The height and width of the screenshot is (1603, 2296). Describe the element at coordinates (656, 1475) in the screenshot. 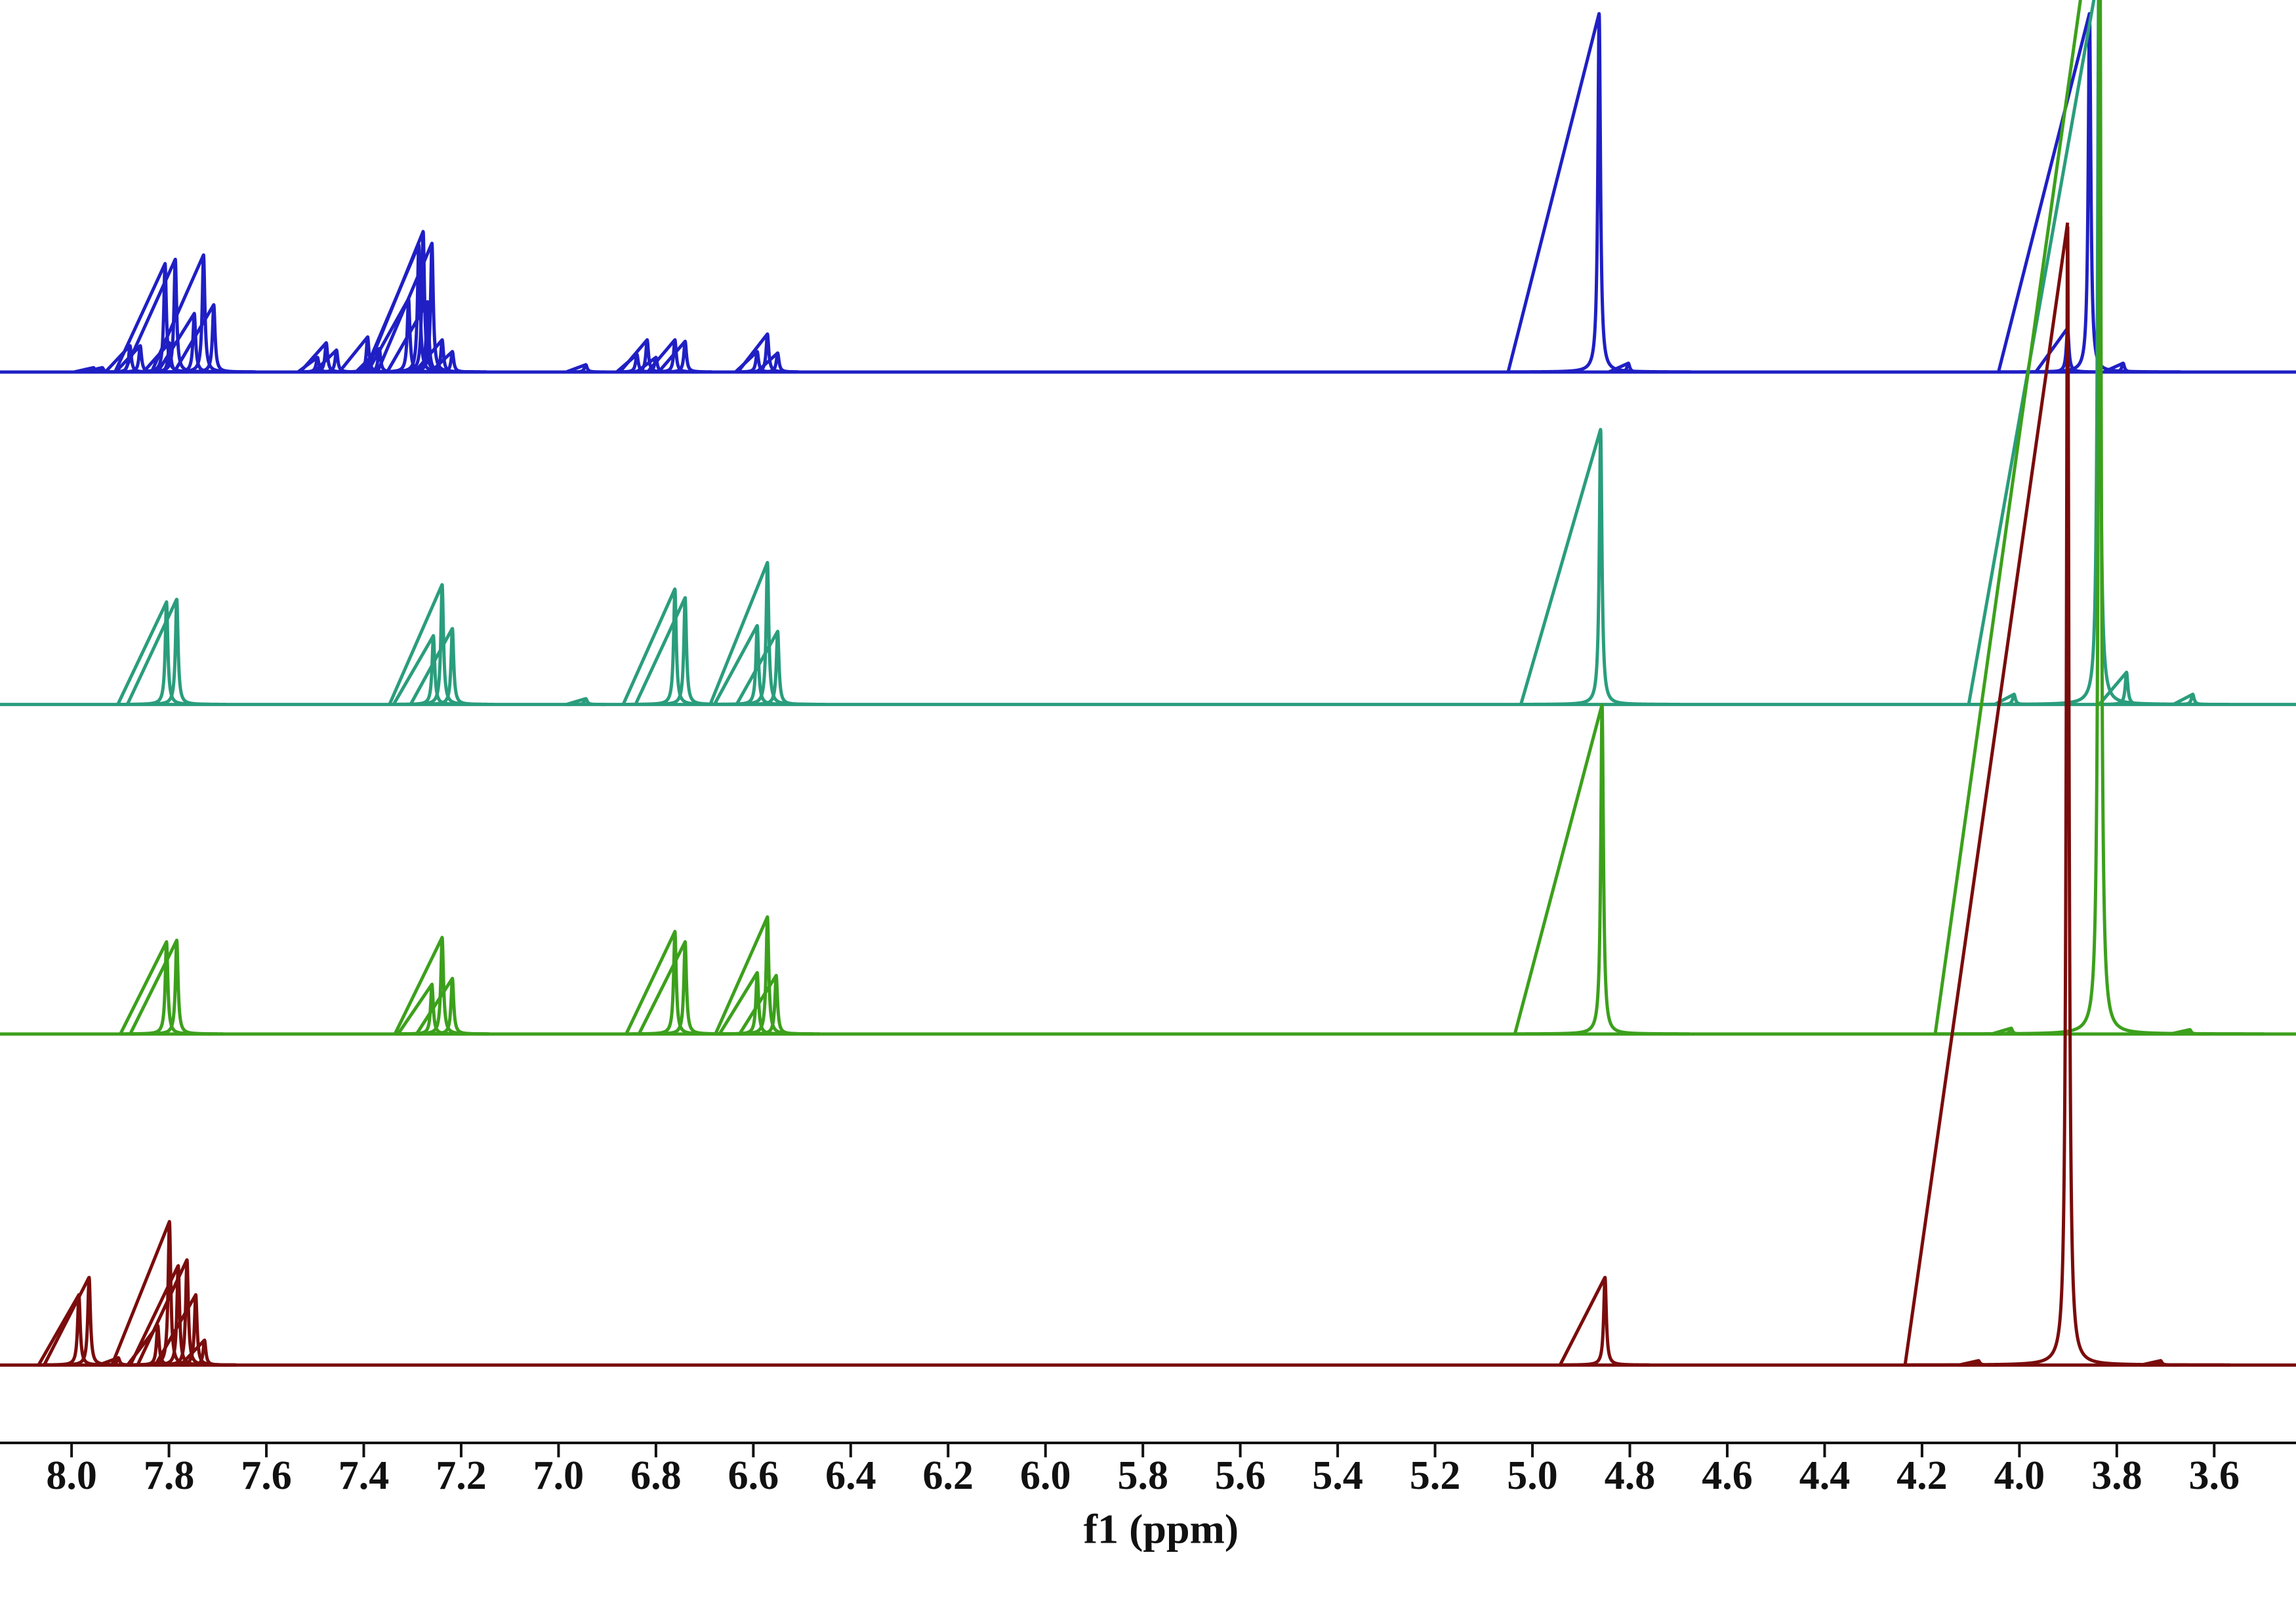

I see `x-tick-label: 6.8` at that location.